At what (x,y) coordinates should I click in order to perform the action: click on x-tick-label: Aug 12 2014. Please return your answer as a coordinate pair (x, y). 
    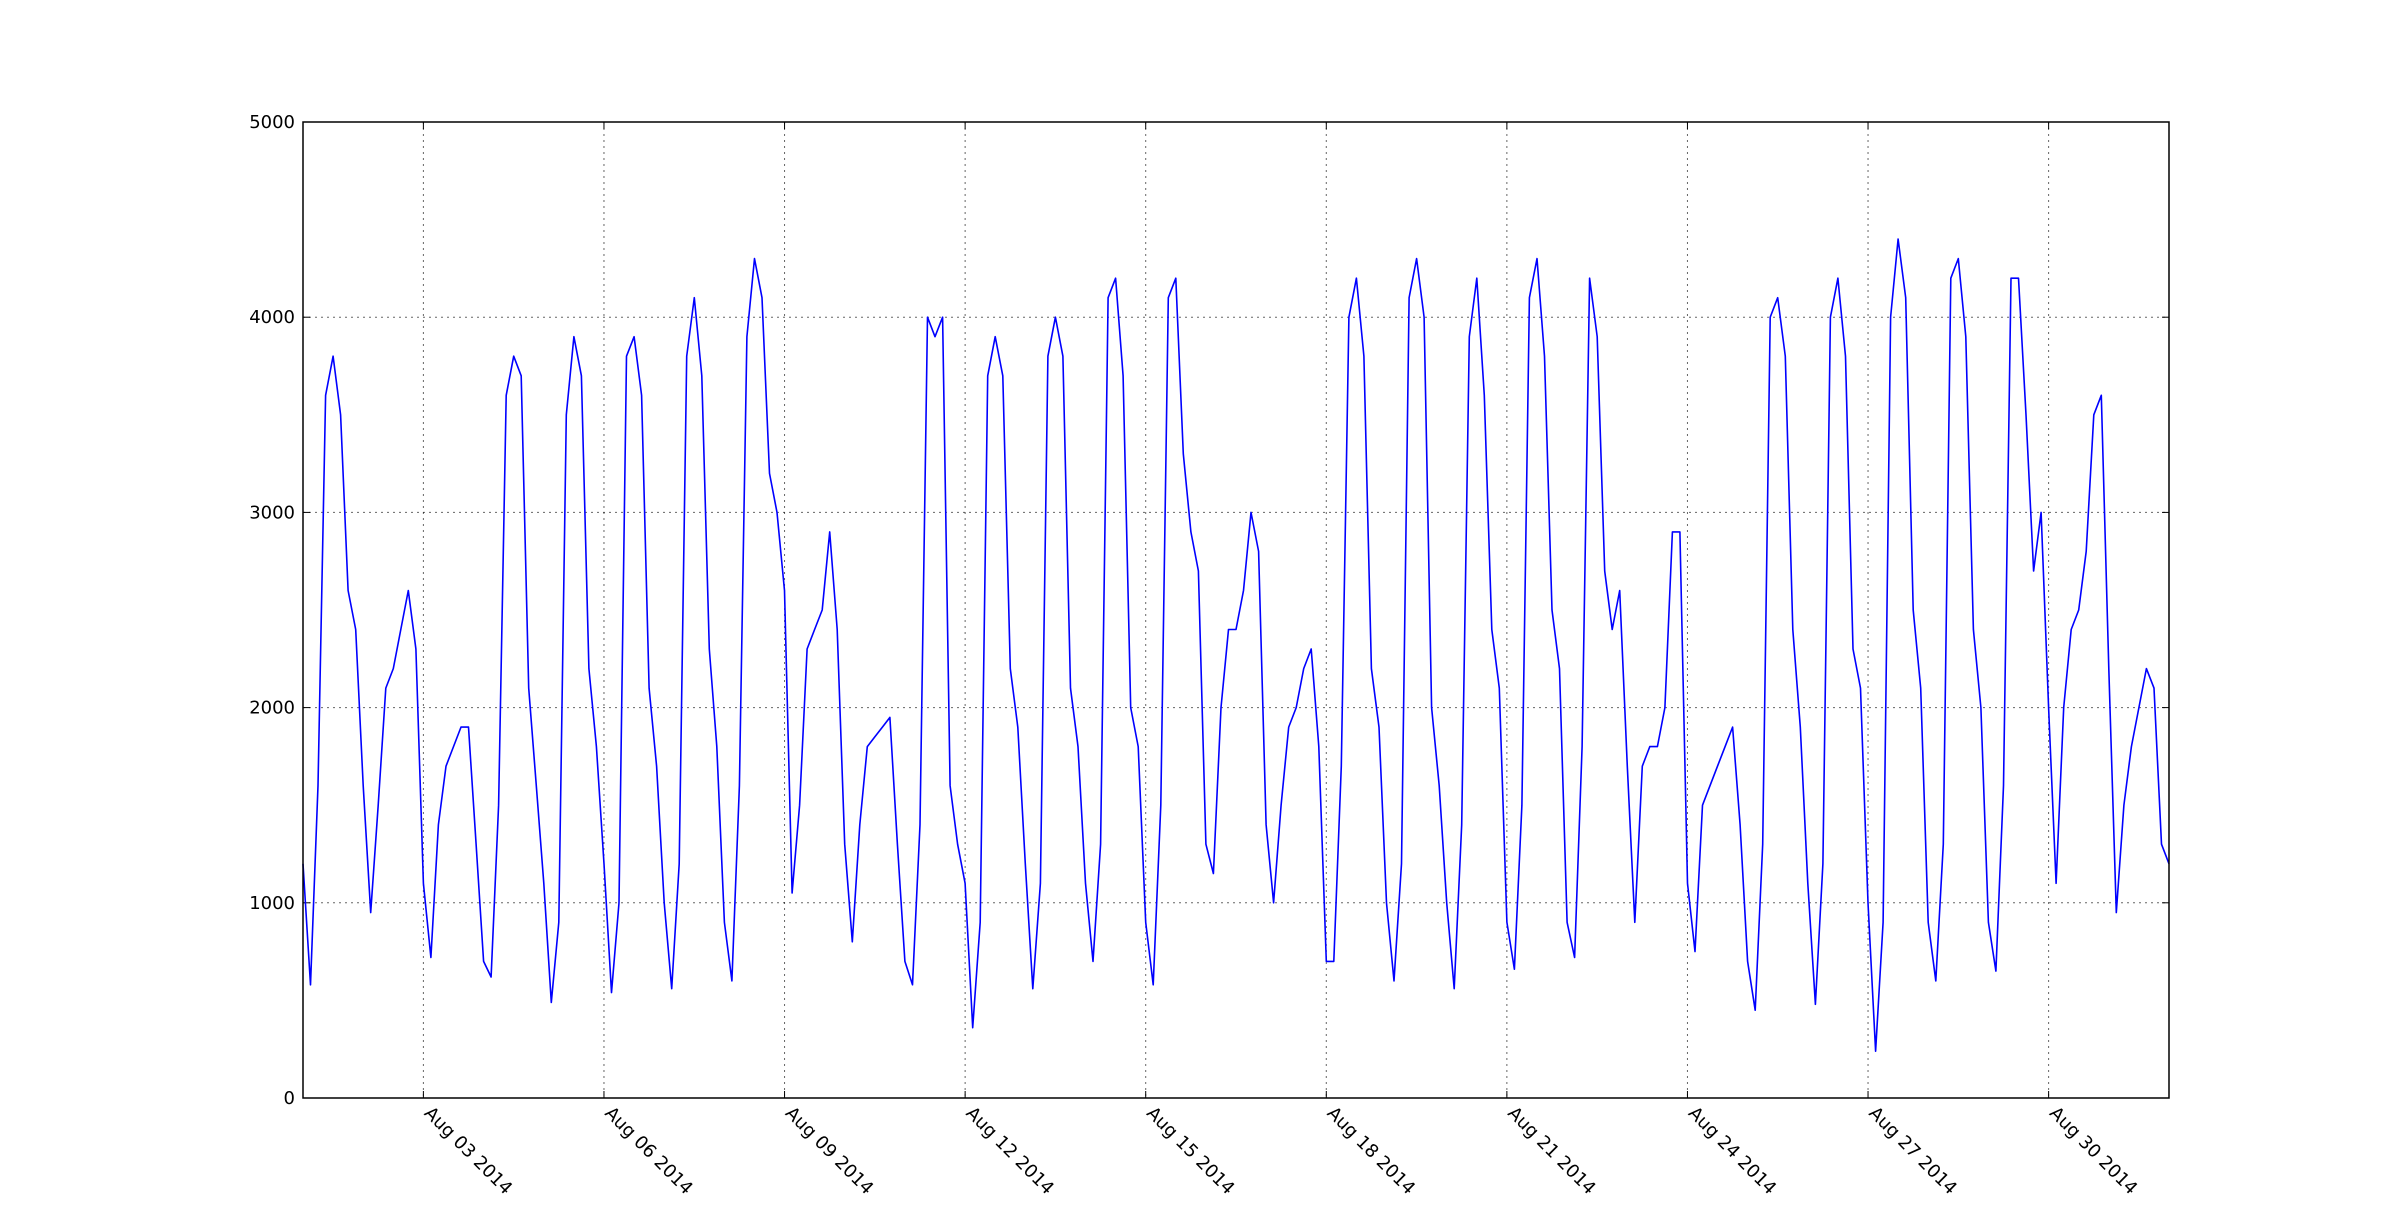
    Looking at the image, I should click on (1010, 1151).